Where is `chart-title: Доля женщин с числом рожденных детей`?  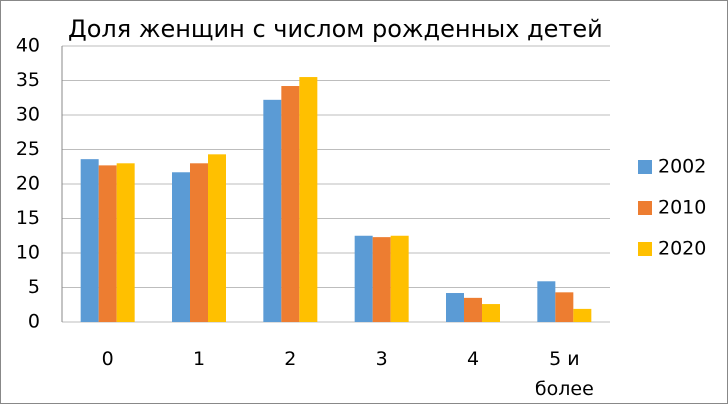
chart-title: Доля женщин с числом рожденных детей is located at coordinates (335, 29).